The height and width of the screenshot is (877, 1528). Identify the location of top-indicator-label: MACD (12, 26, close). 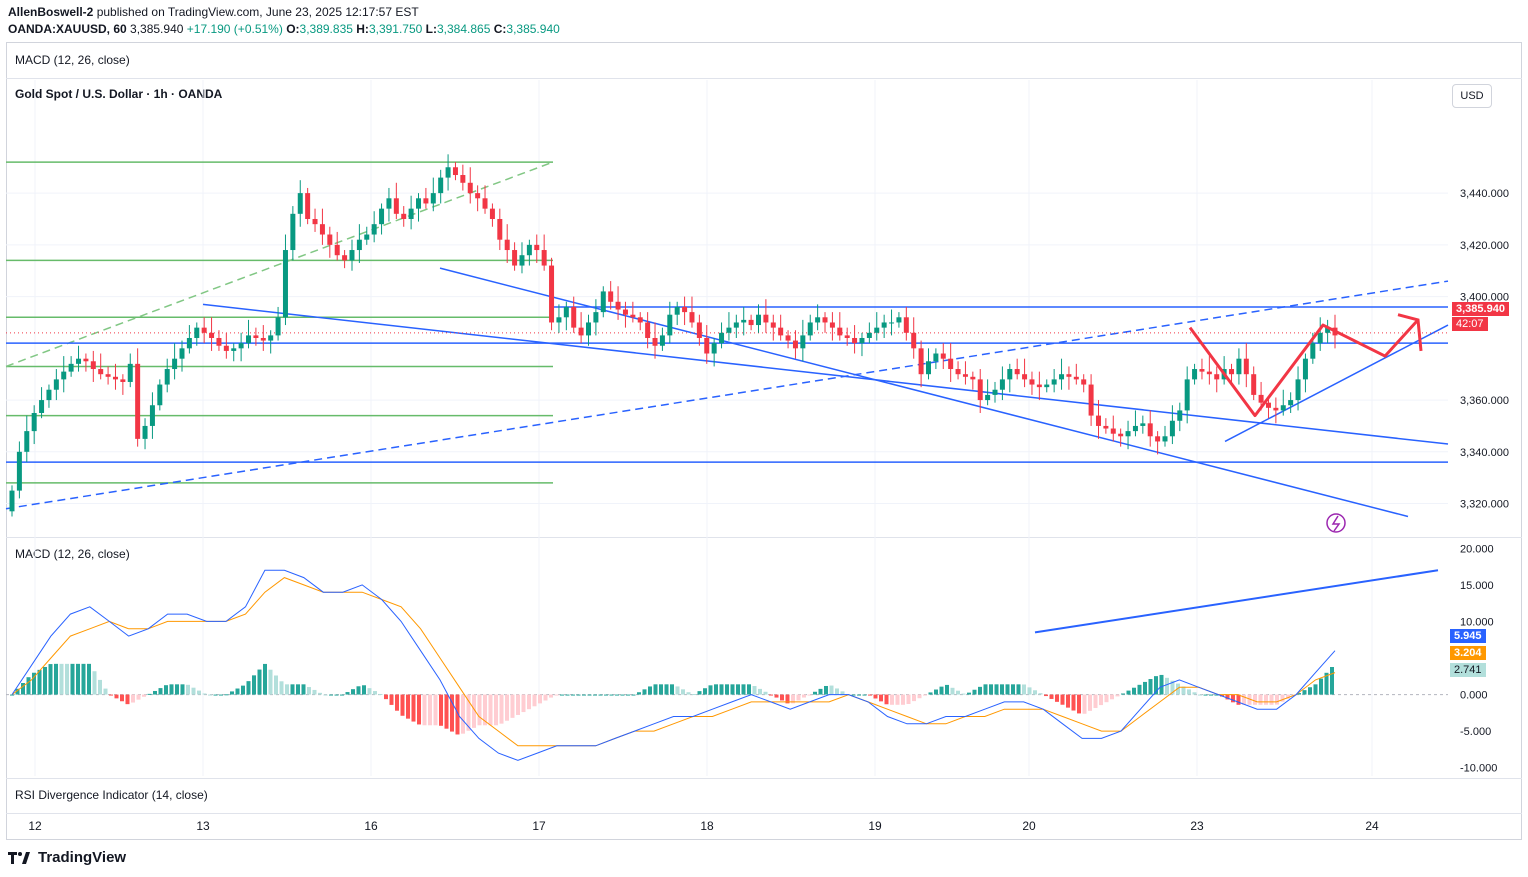
(72, 60).